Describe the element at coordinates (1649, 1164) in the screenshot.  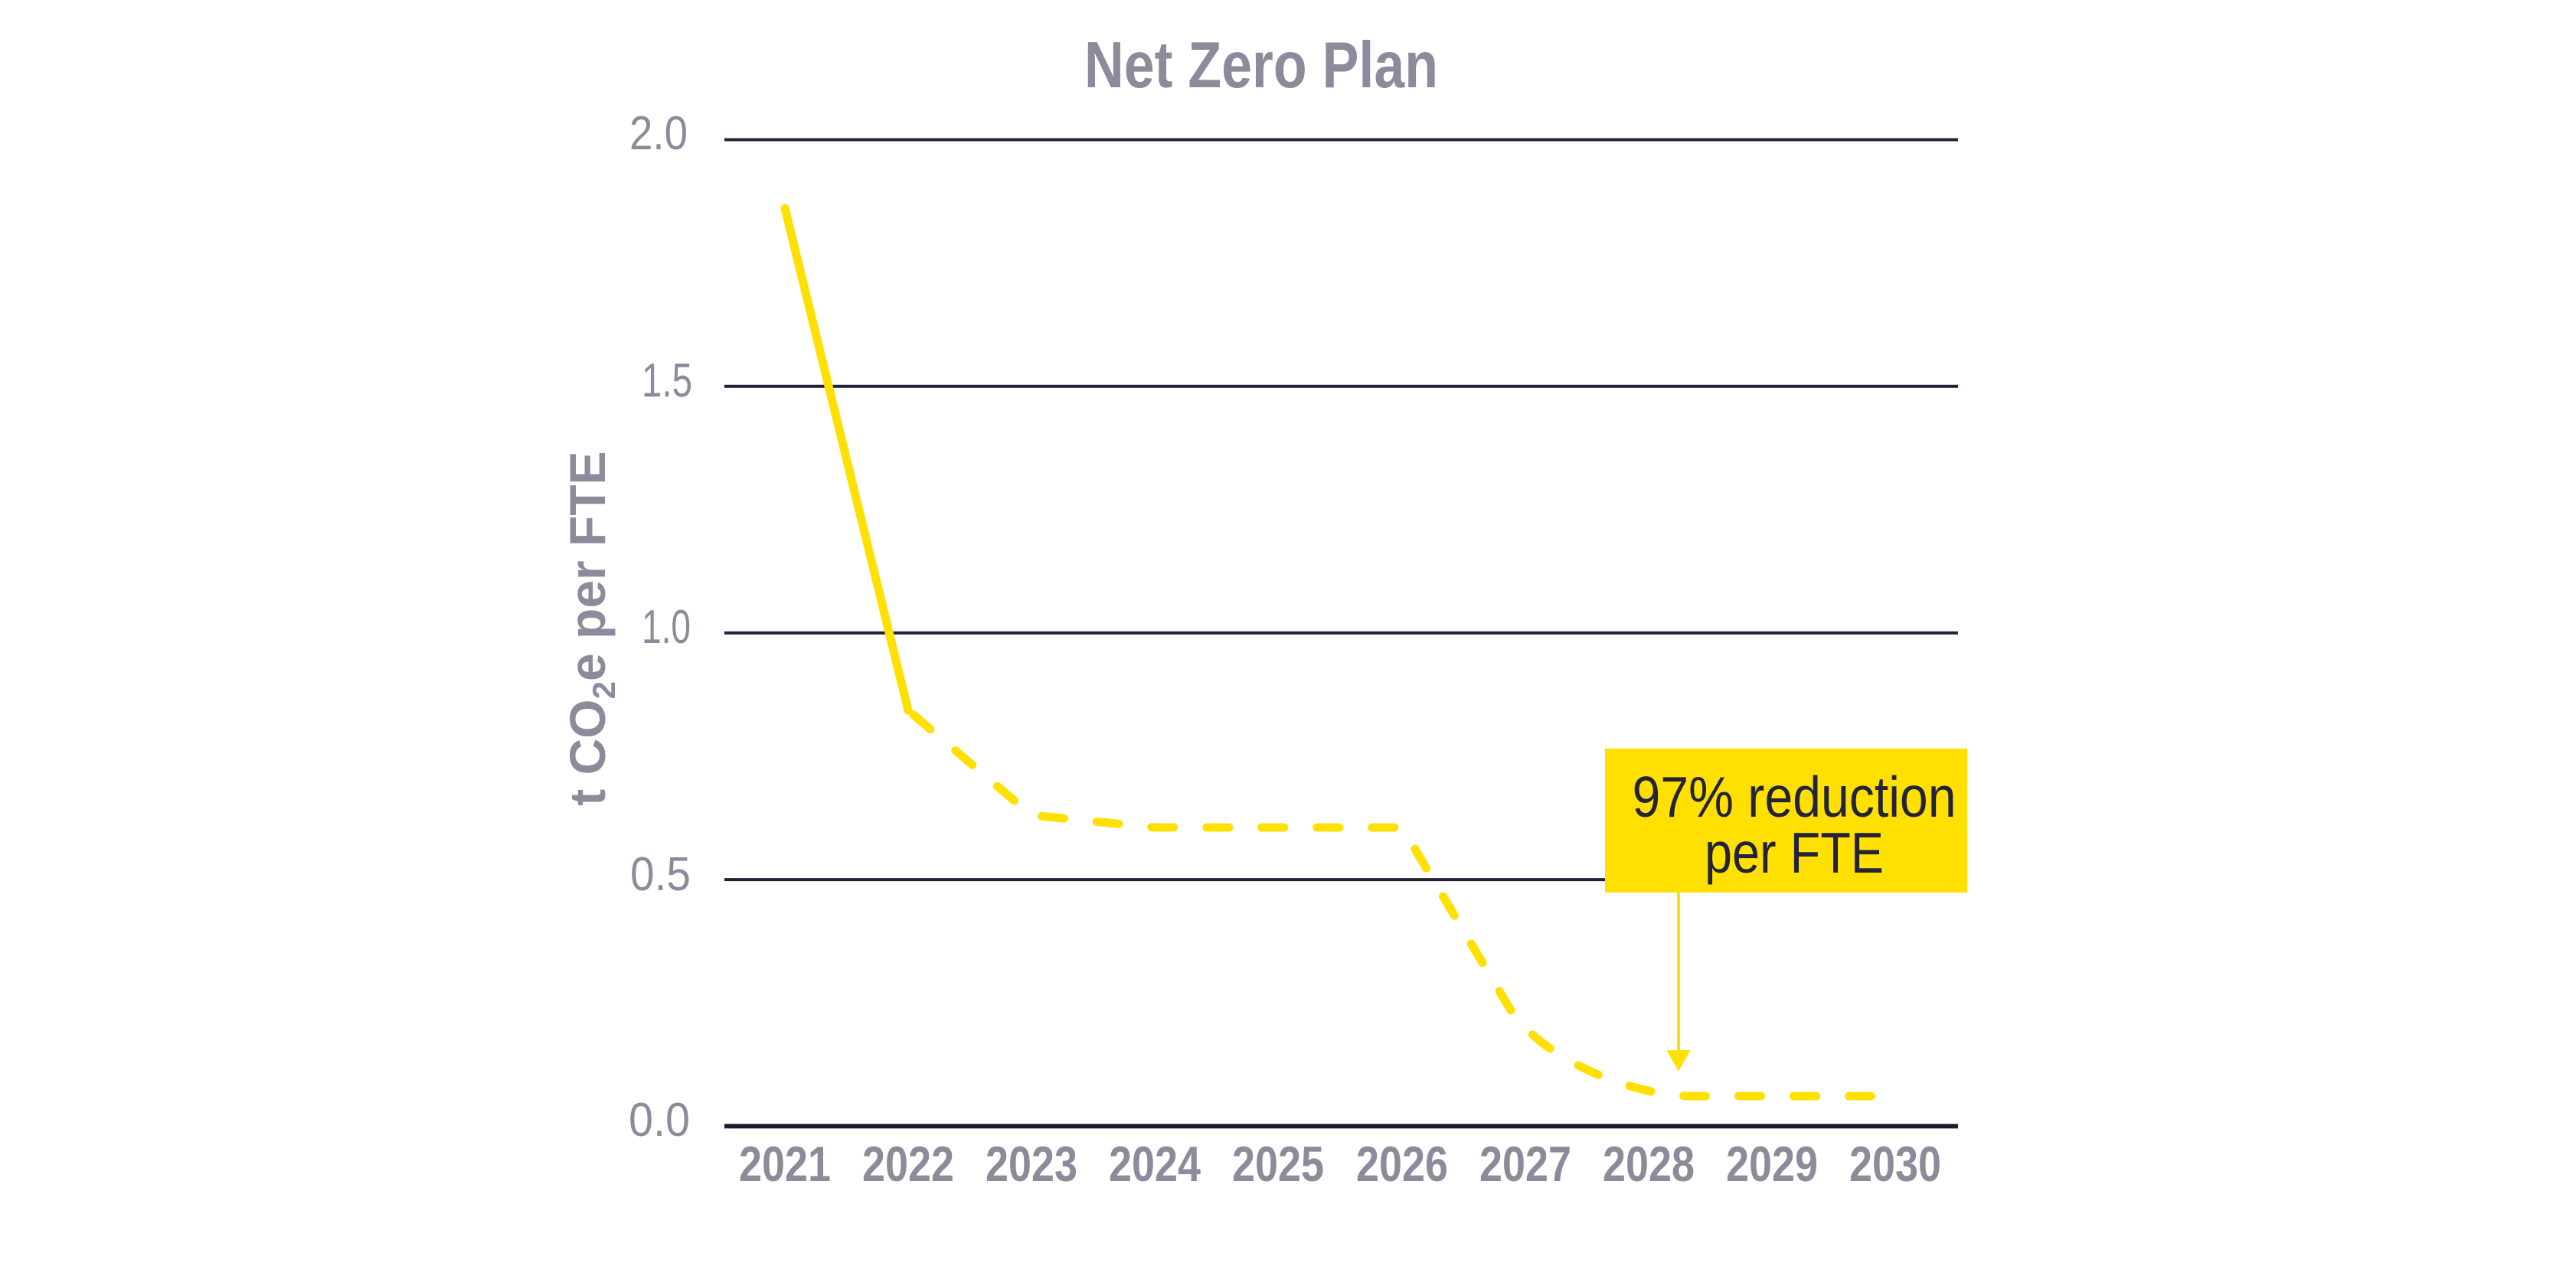
I see `svg-text: 2028` at that location.